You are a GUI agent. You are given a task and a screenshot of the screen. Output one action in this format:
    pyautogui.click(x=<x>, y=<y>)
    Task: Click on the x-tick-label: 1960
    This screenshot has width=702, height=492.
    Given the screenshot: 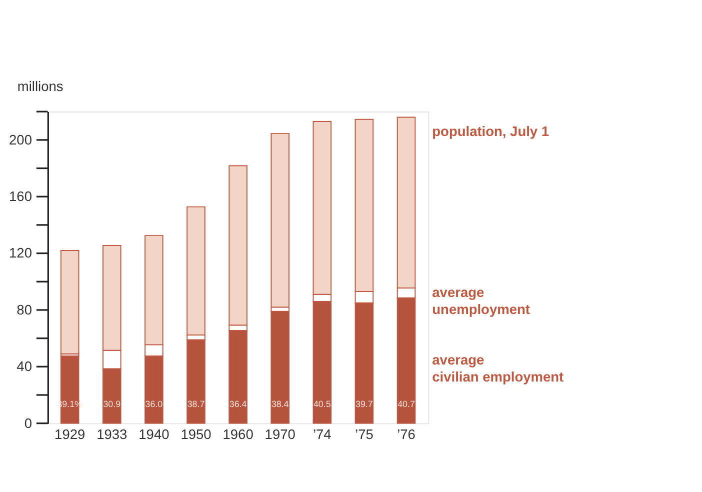 What is the action you would take?
    pyautogui.click(x=238, y=434)
    